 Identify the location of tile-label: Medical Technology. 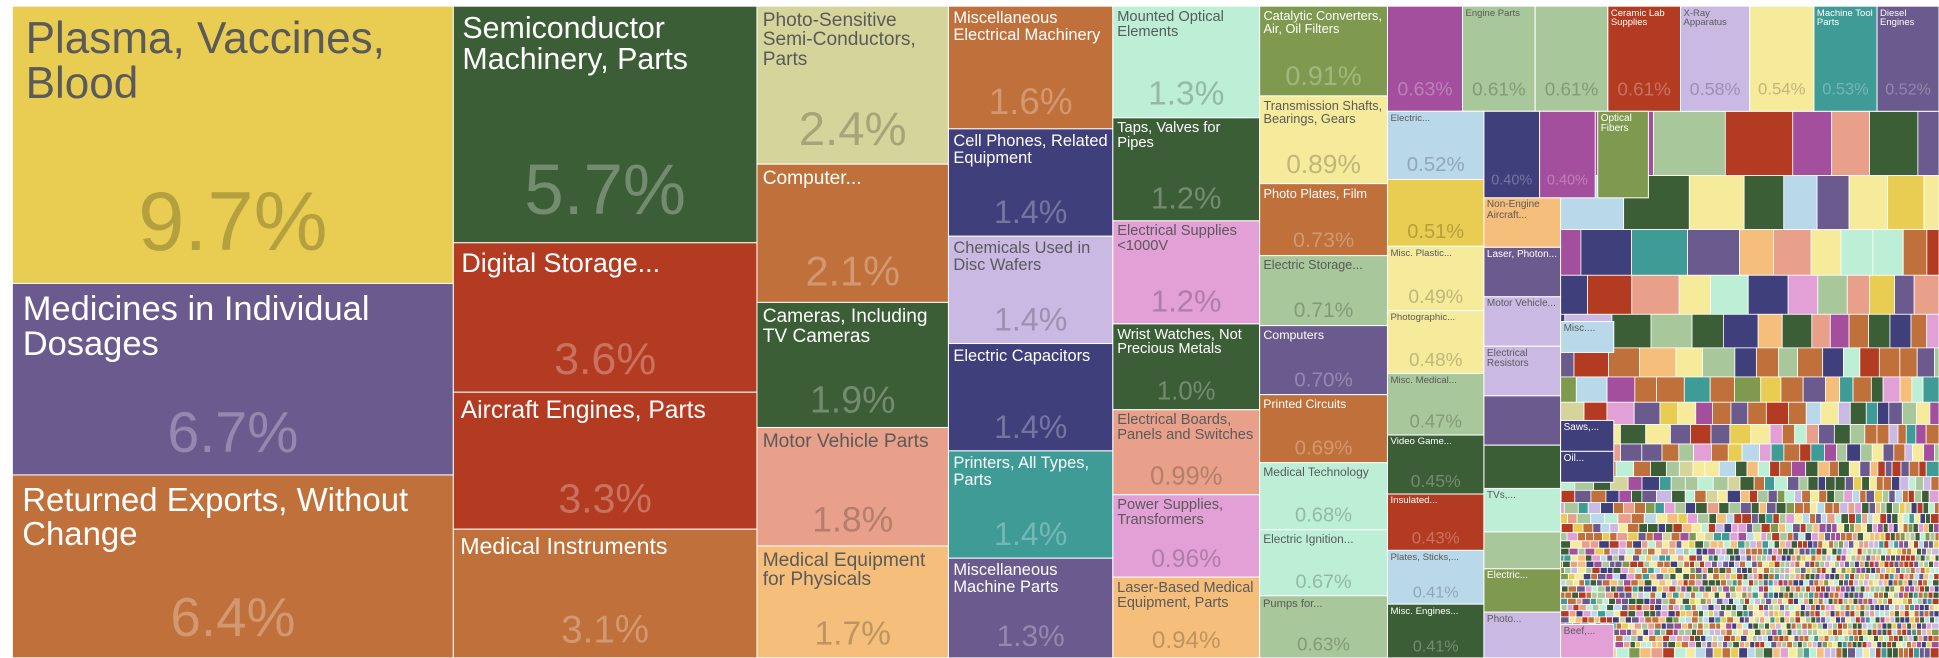
(1316, 472).